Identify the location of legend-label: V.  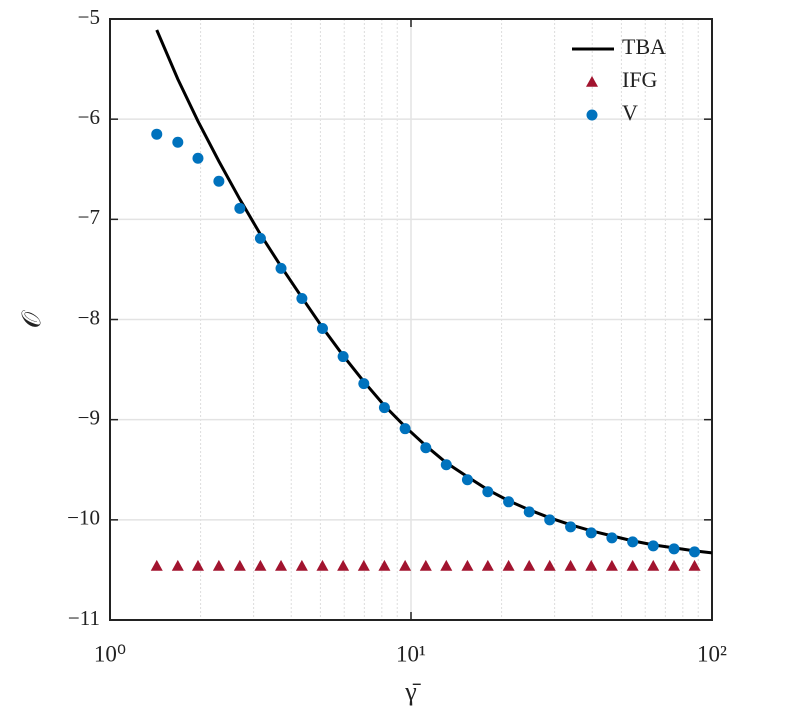
(630, 112).